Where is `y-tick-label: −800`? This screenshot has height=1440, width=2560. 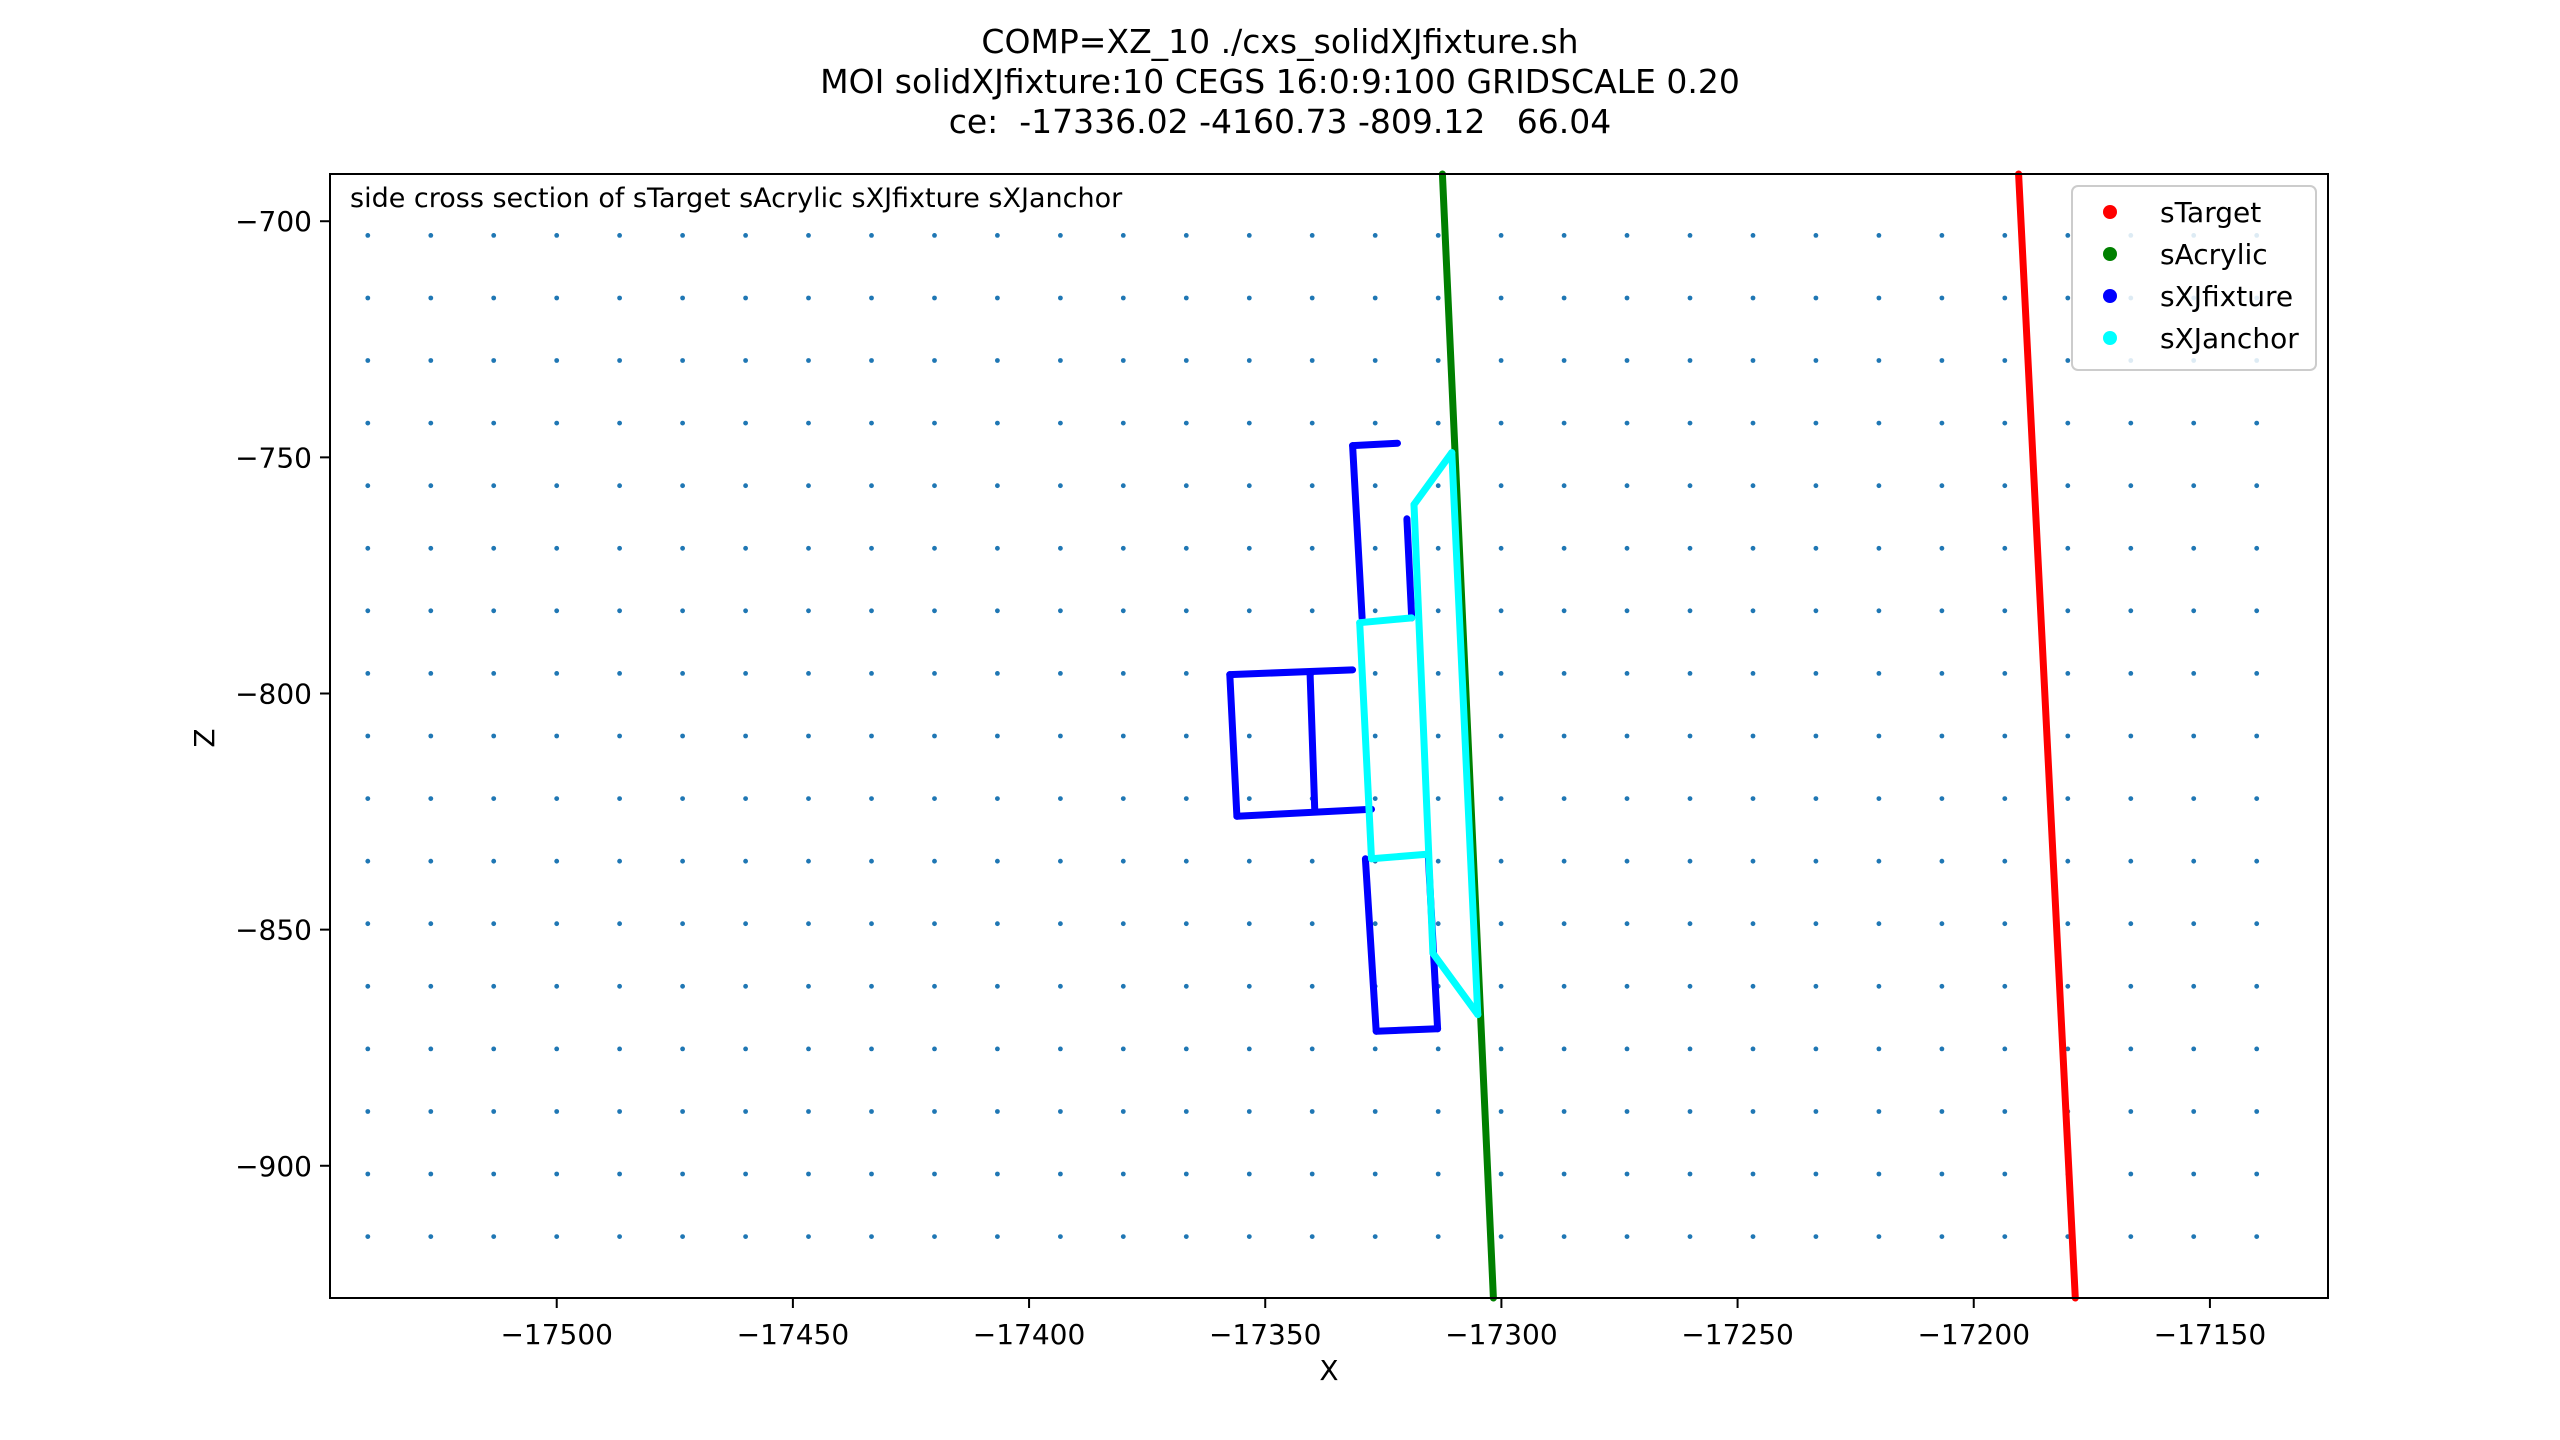 y-tick-label: −800 is located at coordinates (273, 693).